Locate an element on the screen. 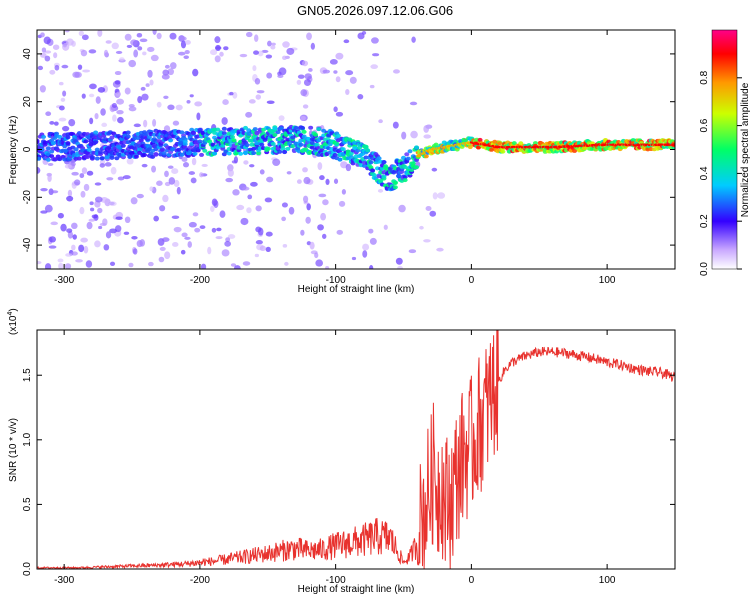 This screenshot has height=600, width=750. spectrogram-peak is located at coordinates (673, 145).